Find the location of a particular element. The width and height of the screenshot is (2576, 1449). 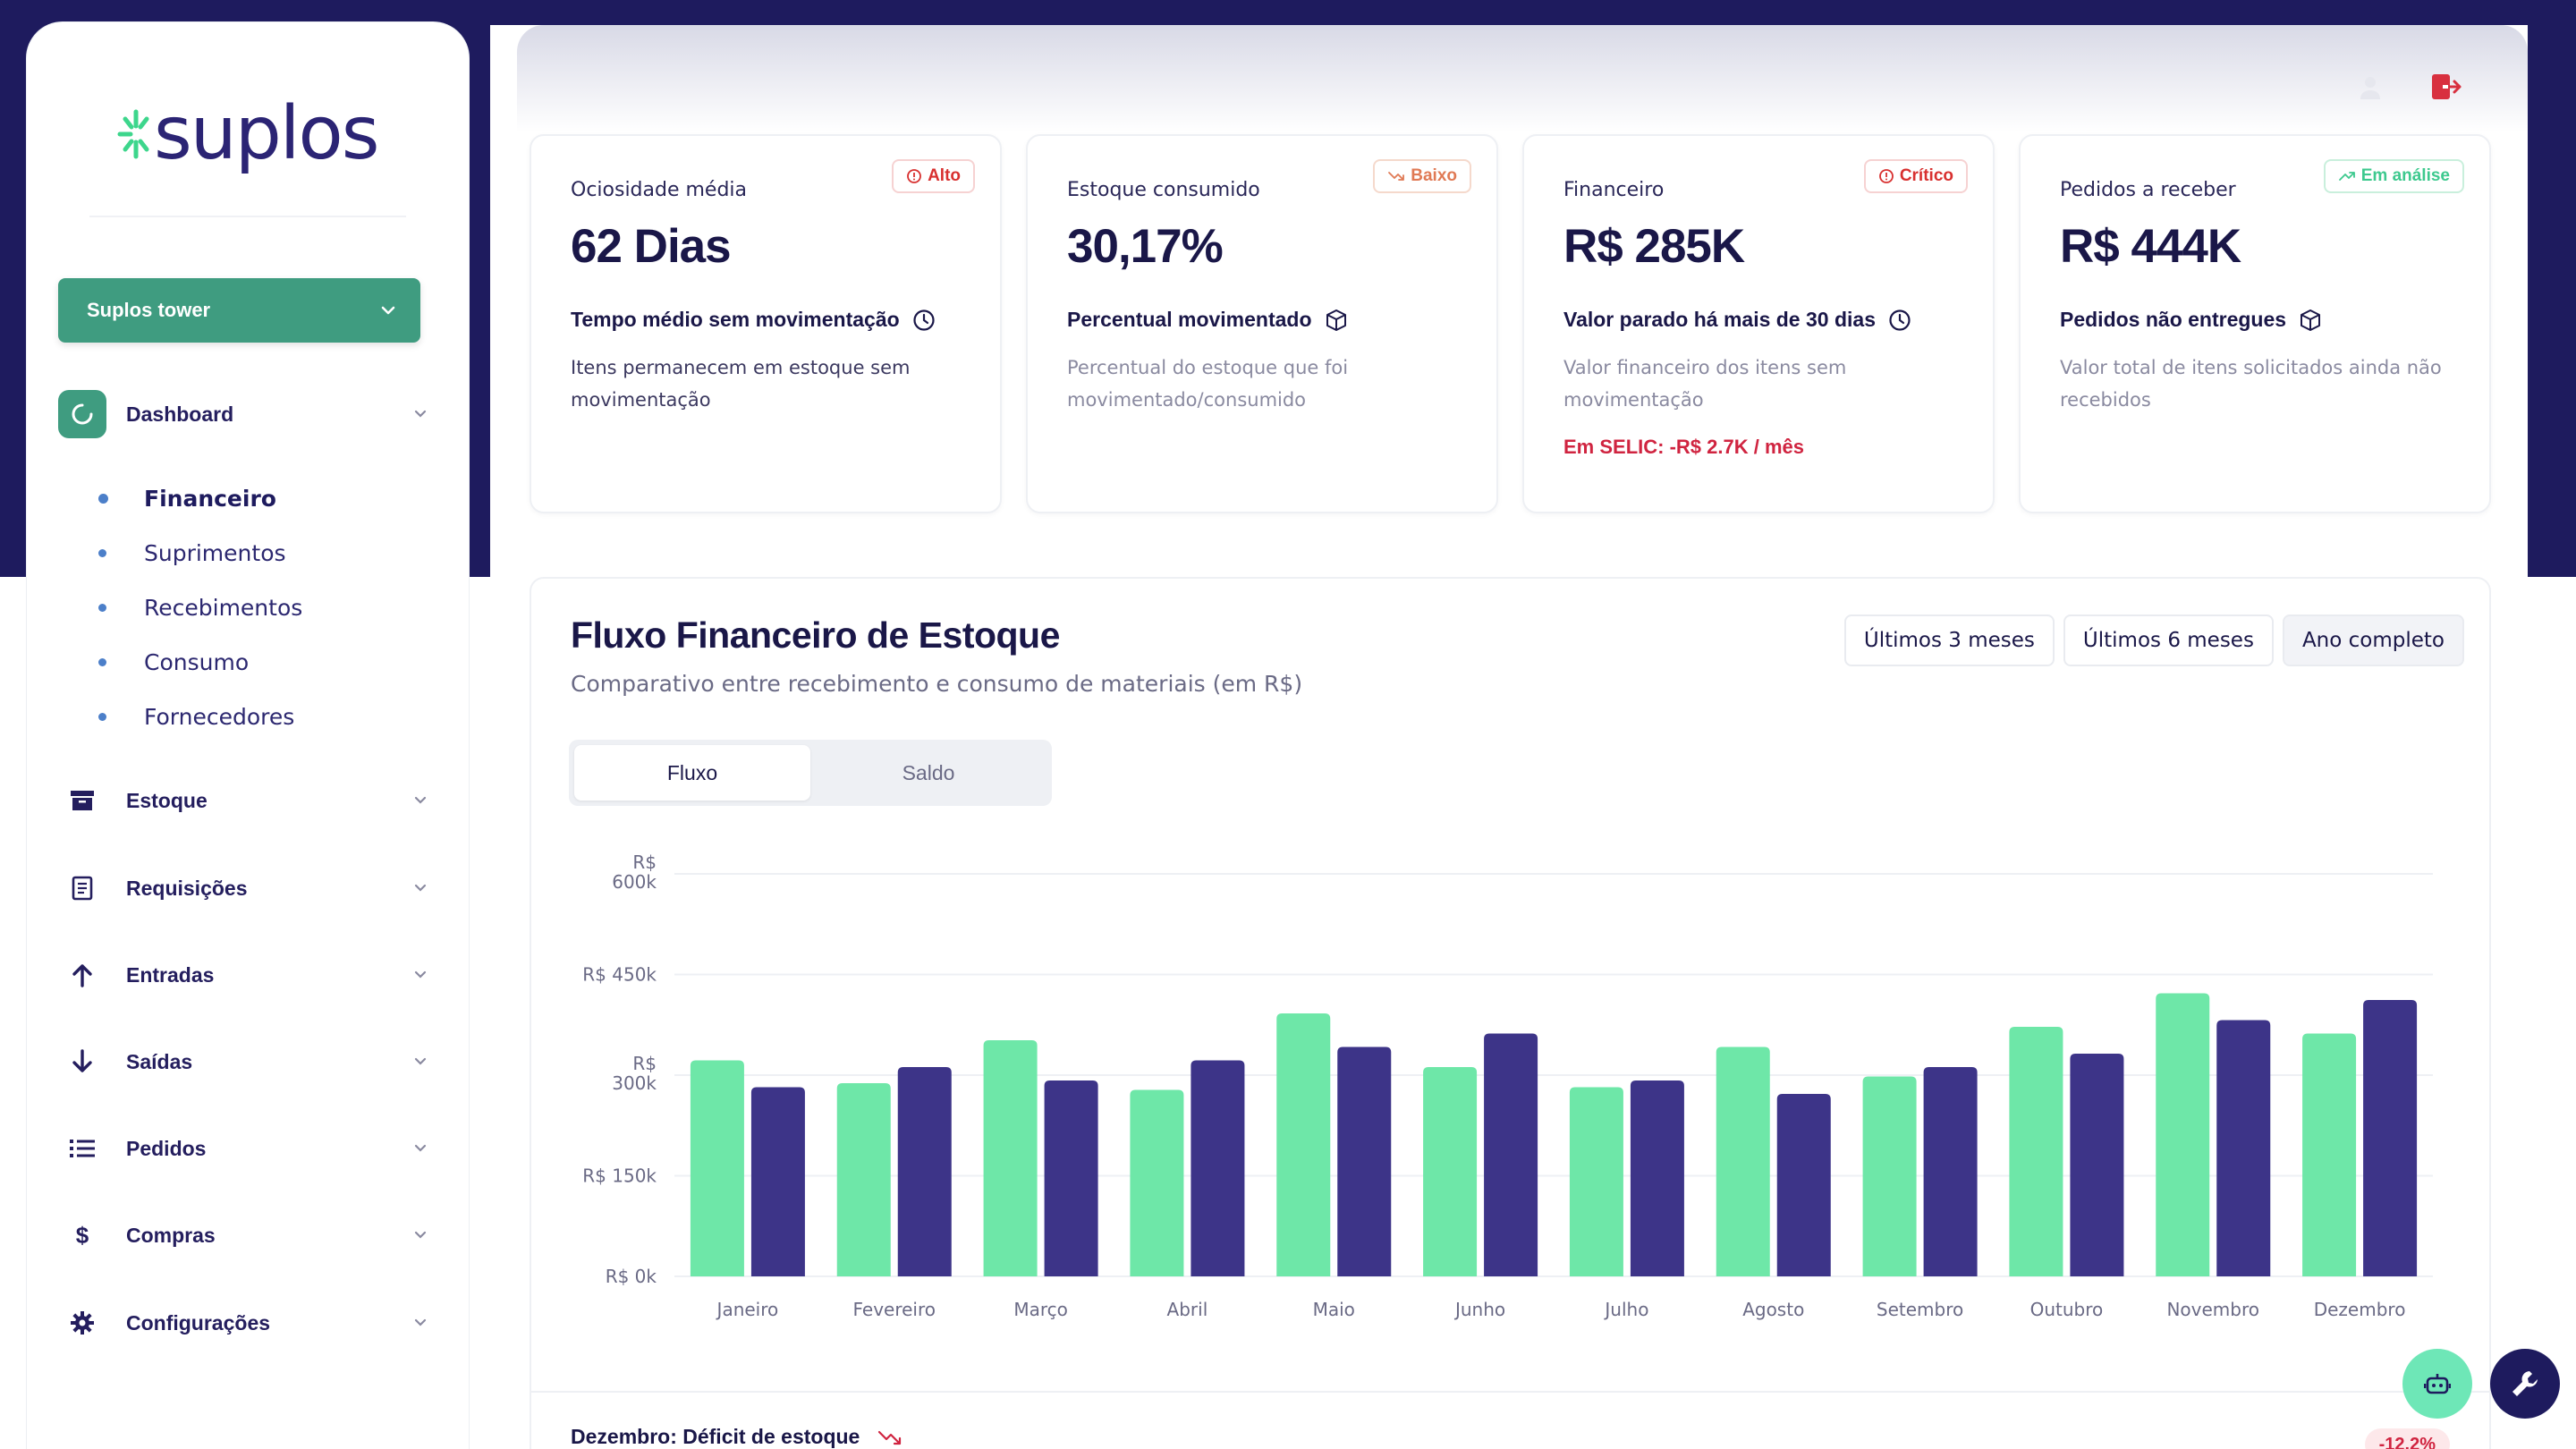

box-icon is located at coordinates (1336, 320).